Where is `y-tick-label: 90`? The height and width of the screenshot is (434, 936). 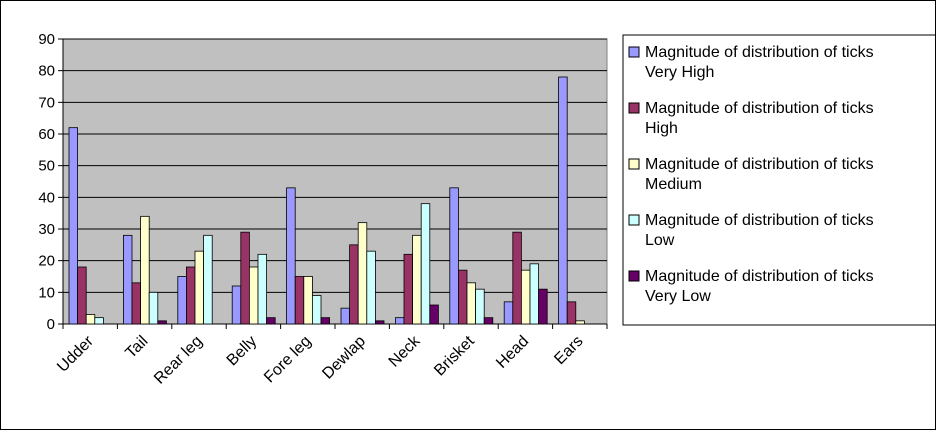
y-tick-label: 90 is located at coordinates (46, 39).